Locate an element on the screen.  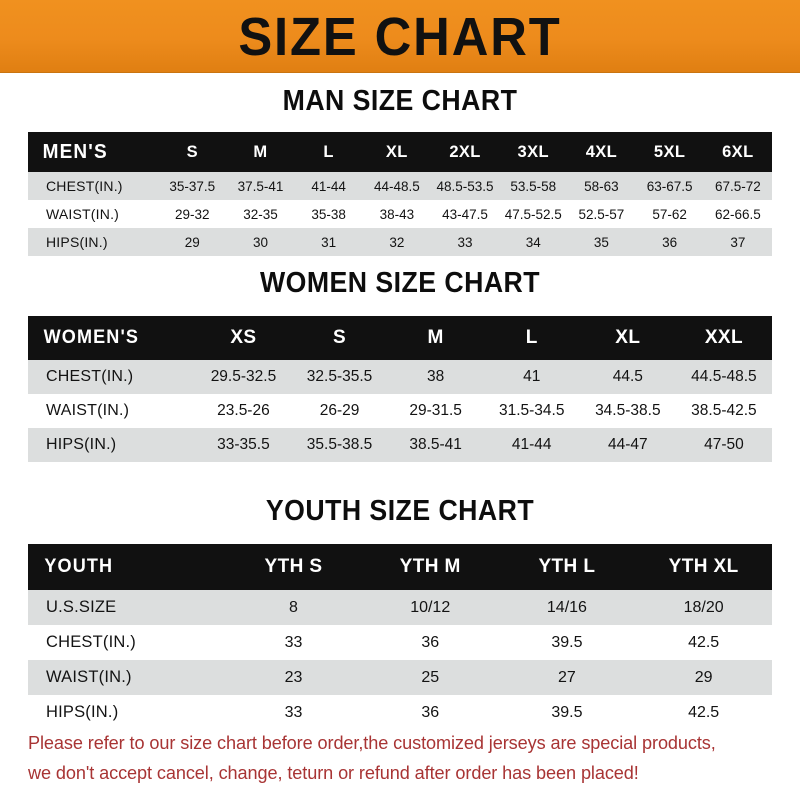
youth-size-header-1: YTH S is located at coordinates (293, 566).